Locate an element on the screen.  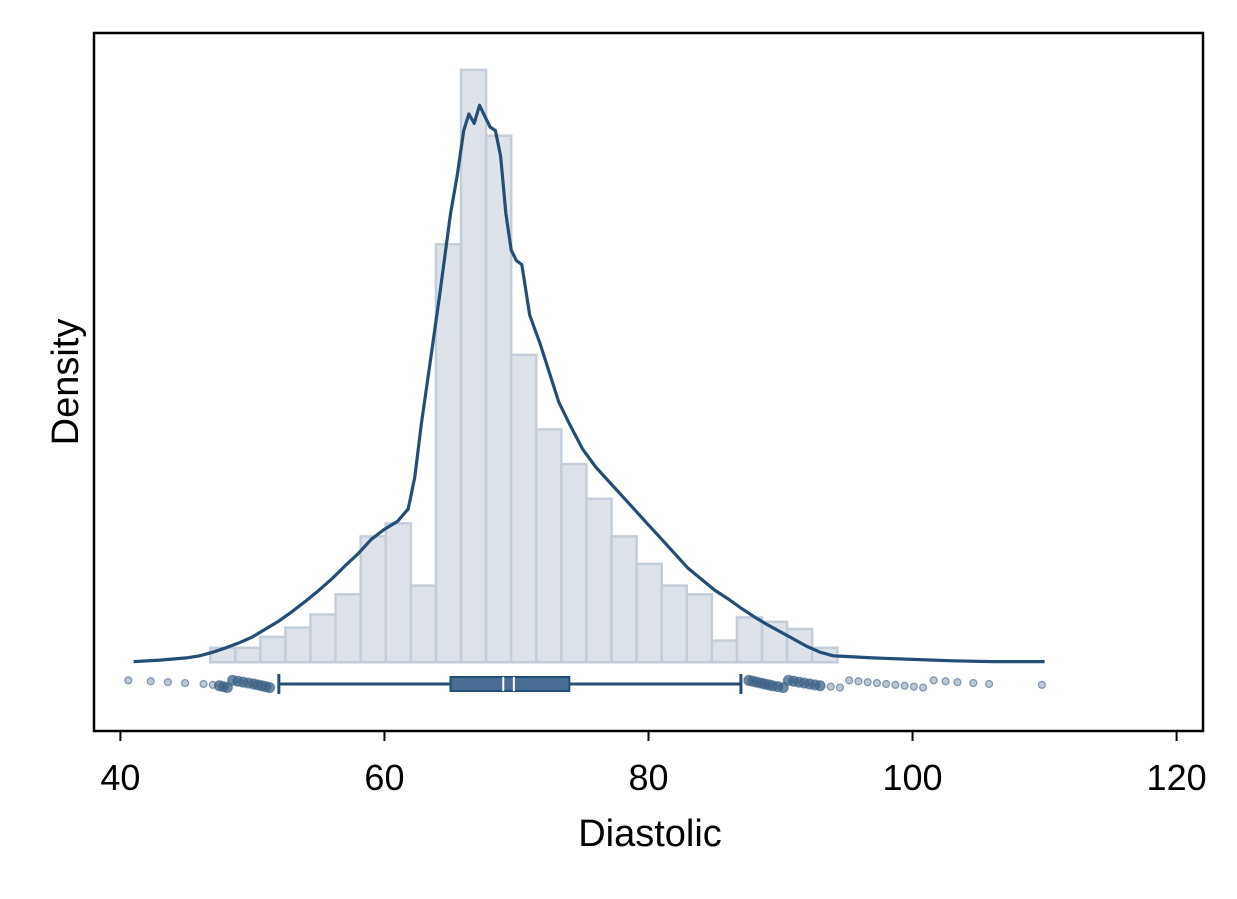
boxplot-layer is located at coordinates (585, 683).